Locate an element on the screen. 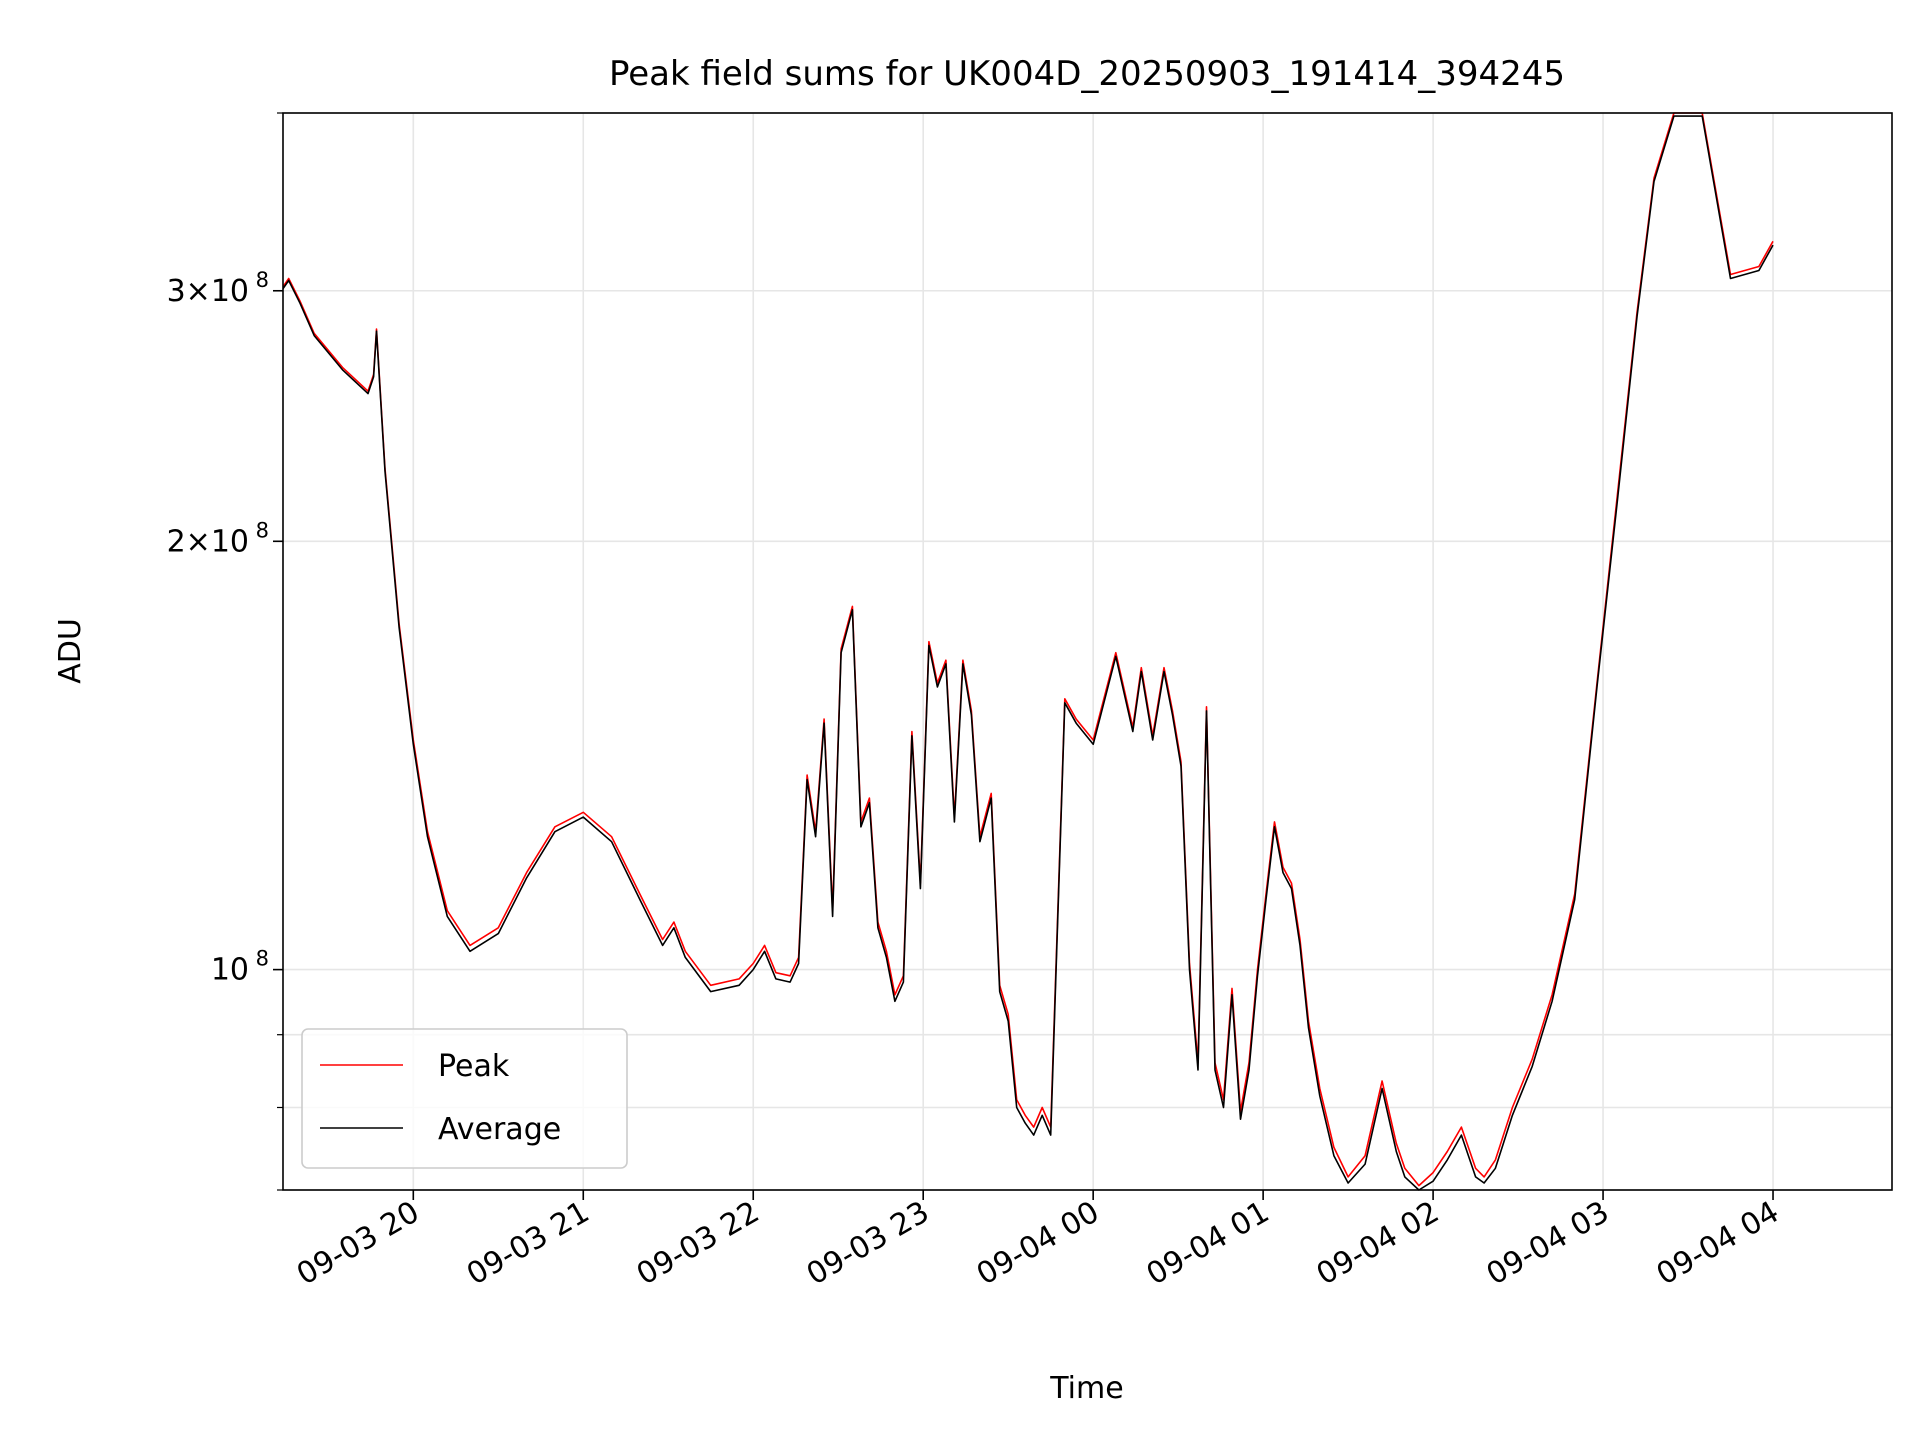 This screenshot has height=1440, width=1920. x-tick-label: 09-04 02 is located at coordinates (1378, 1244).